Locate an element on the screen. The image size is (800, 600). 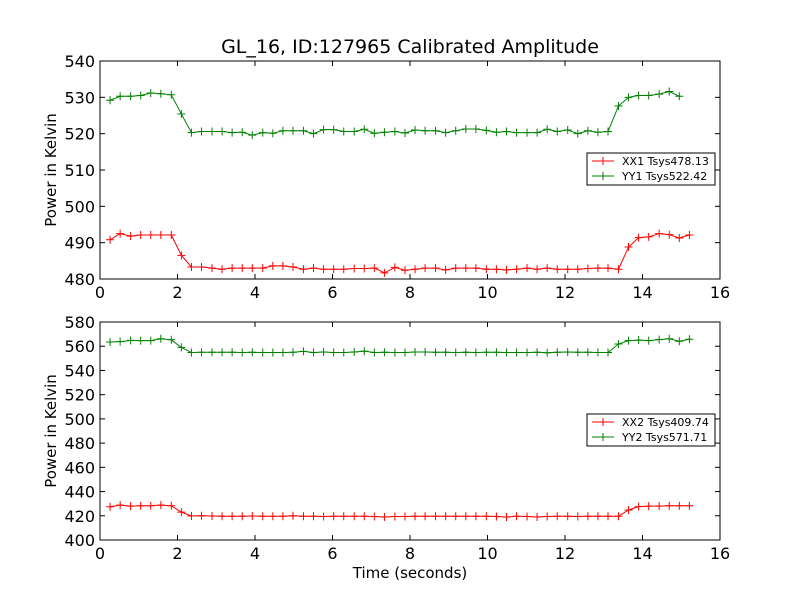
x-tick-label: 6 is located at coordinates (332, 553).